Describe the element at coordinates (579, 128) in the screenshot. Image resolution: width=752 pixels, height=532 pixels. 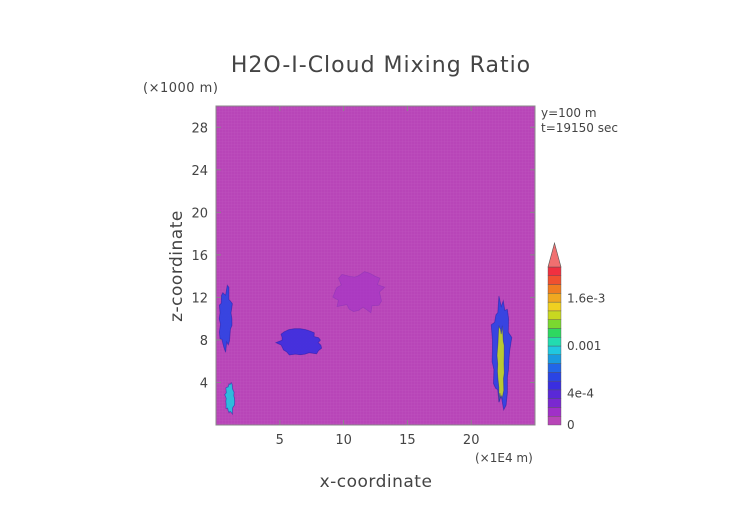
I see `annotation-time: t=19150 sec` at that location.